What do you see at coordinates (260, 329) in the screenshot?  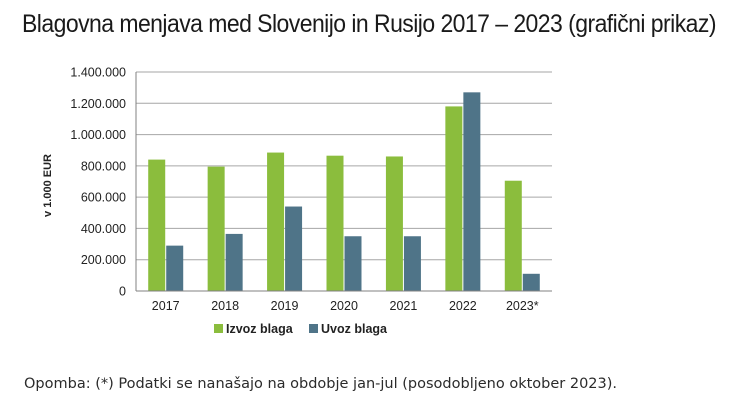 I see `legend-label: Izvoz blaga` at bounding box center [260, 329].